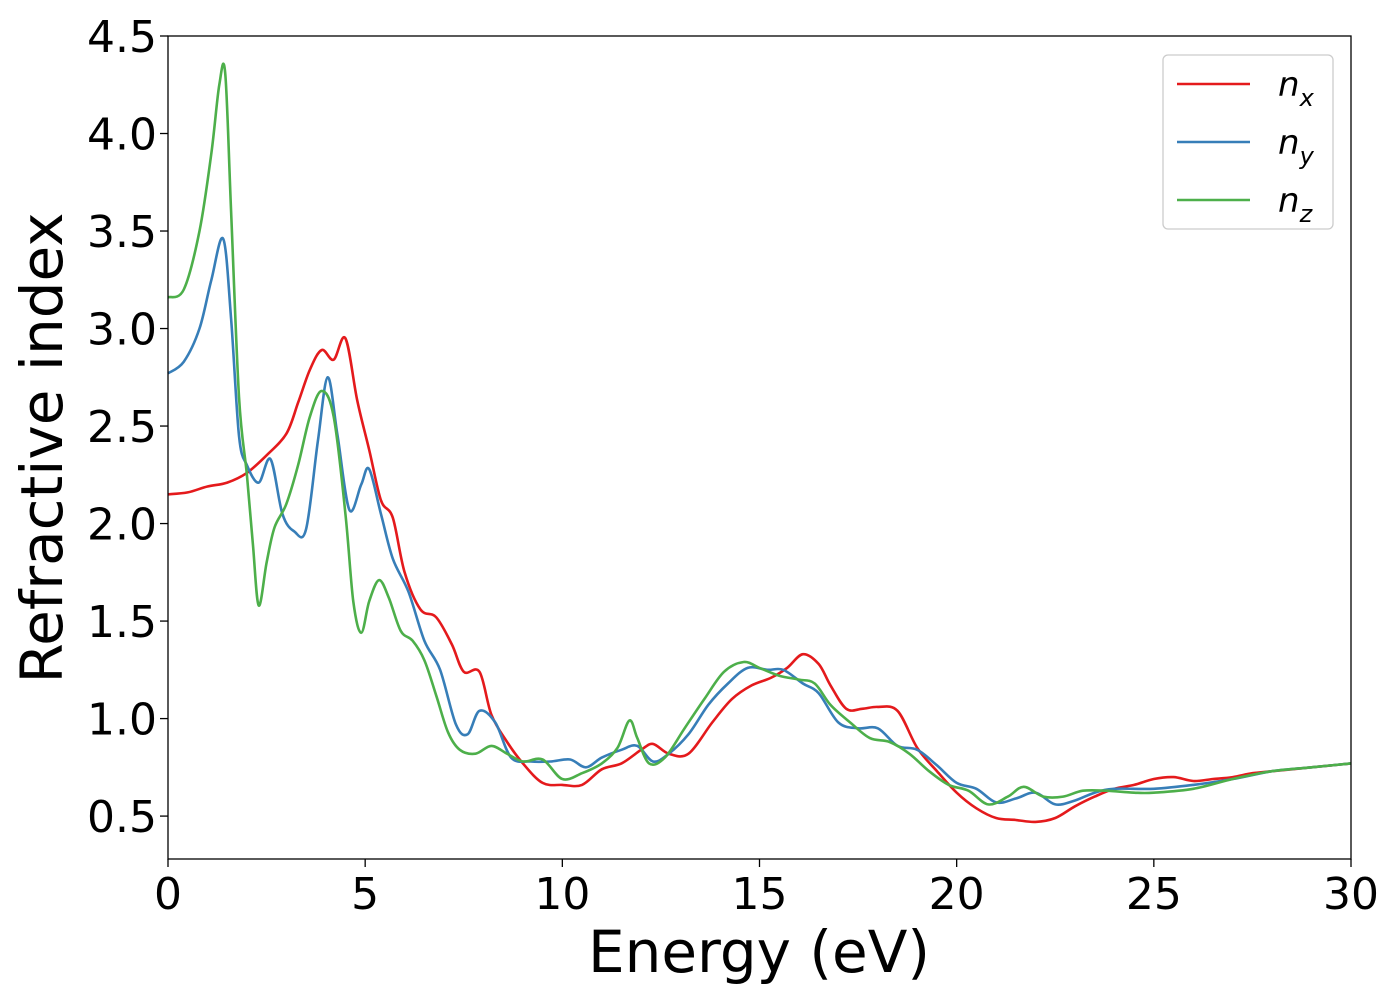 The width and height of the screenshot is (1400, 1000). I want to click on y-tick-label: 3.5, so click(122, 232).